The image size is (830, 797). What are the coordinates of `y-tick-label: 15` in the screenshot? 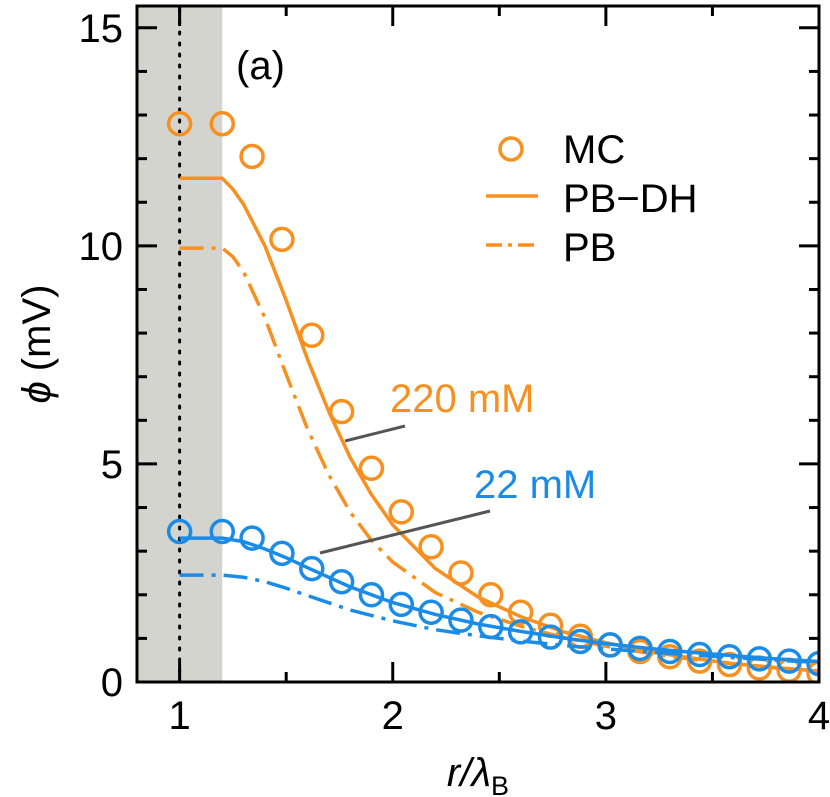 It's located at (101, 29).